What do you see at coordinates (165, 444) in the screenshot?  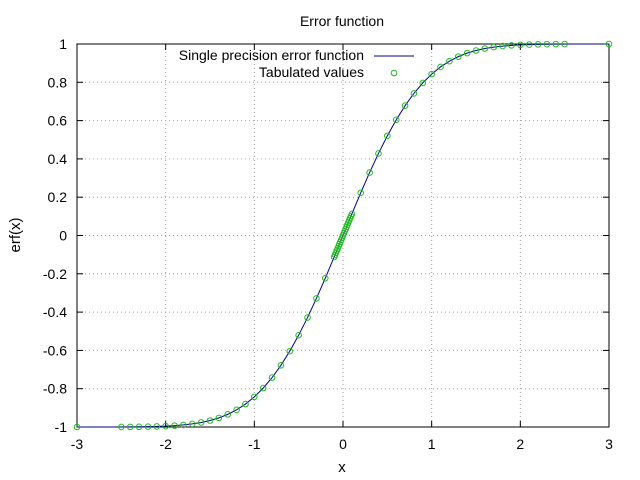 I see `x-tick-label: -2` at bounding box center [165, 444].